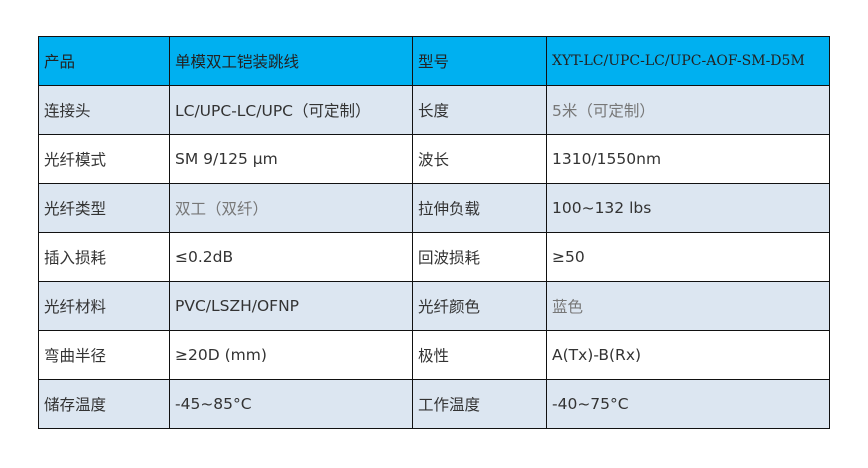 Image resolution: width=868 pixels, height=468 pixels. I want to click on spec-label: 储存温度, so click(104, 404).